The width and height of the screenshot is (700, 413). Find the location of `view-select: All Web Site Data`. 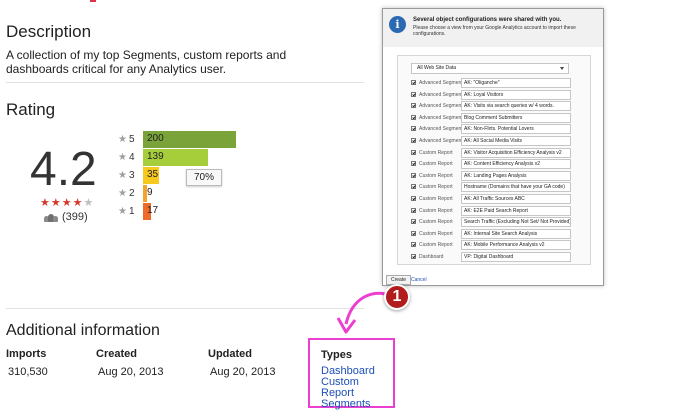

view-select: All Web Site Data is located at coordinates (490, 68).